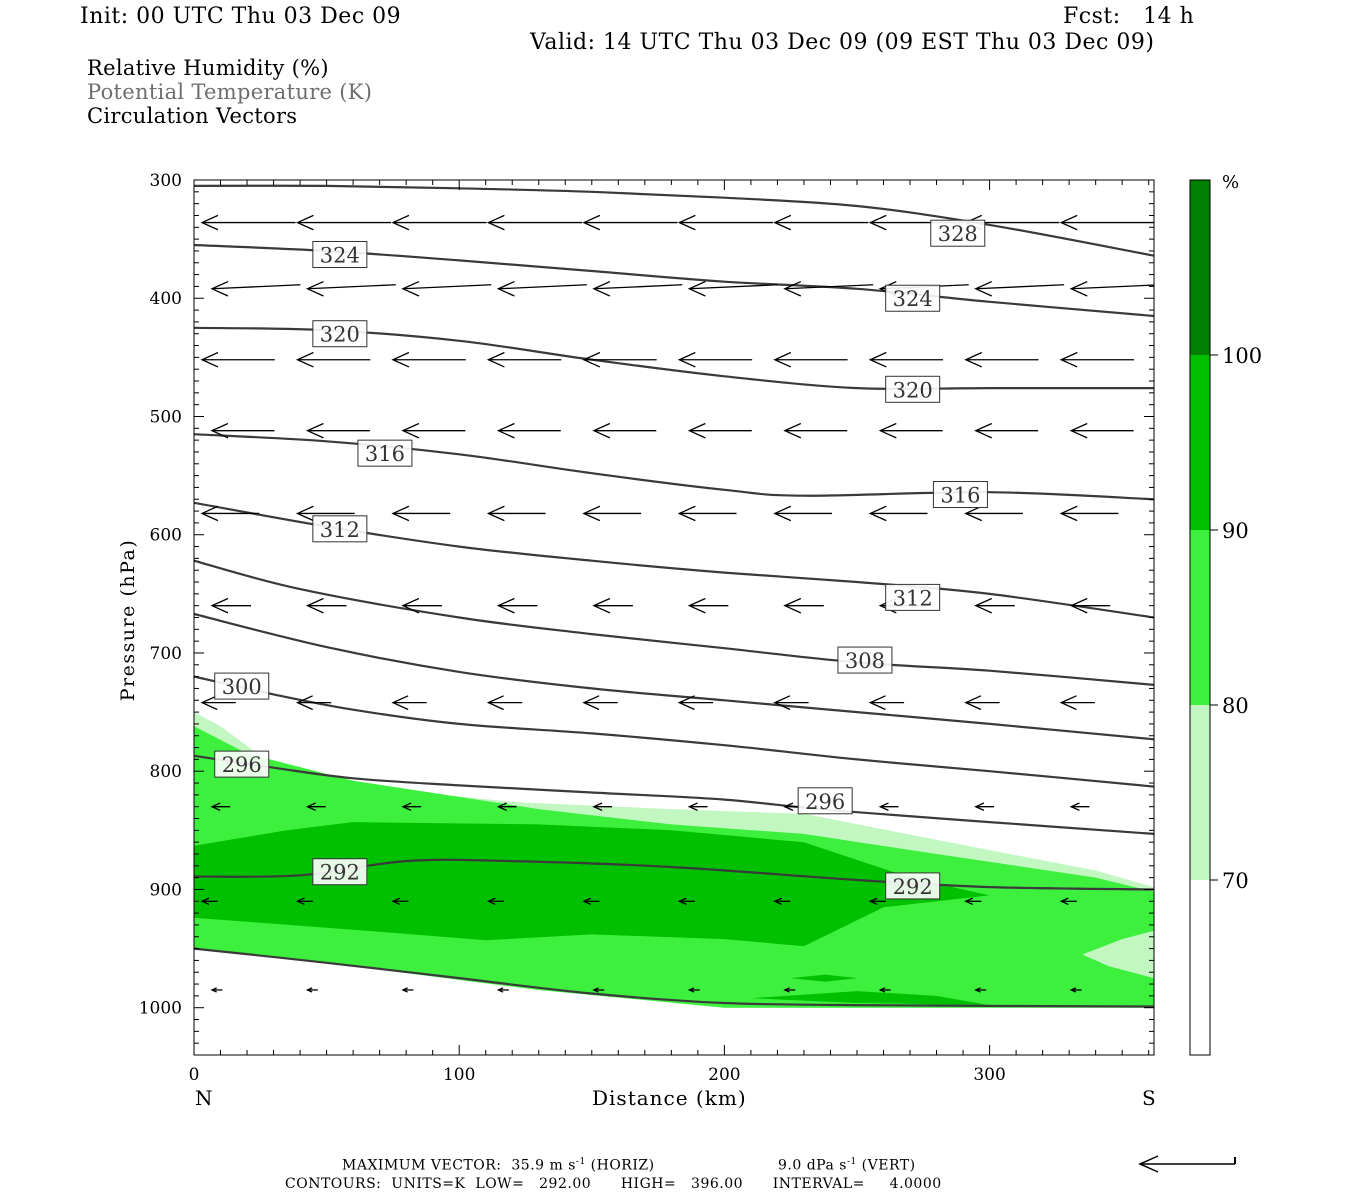  I want to click on colorbar: 70 80 90 100%, so click(1225, 614).